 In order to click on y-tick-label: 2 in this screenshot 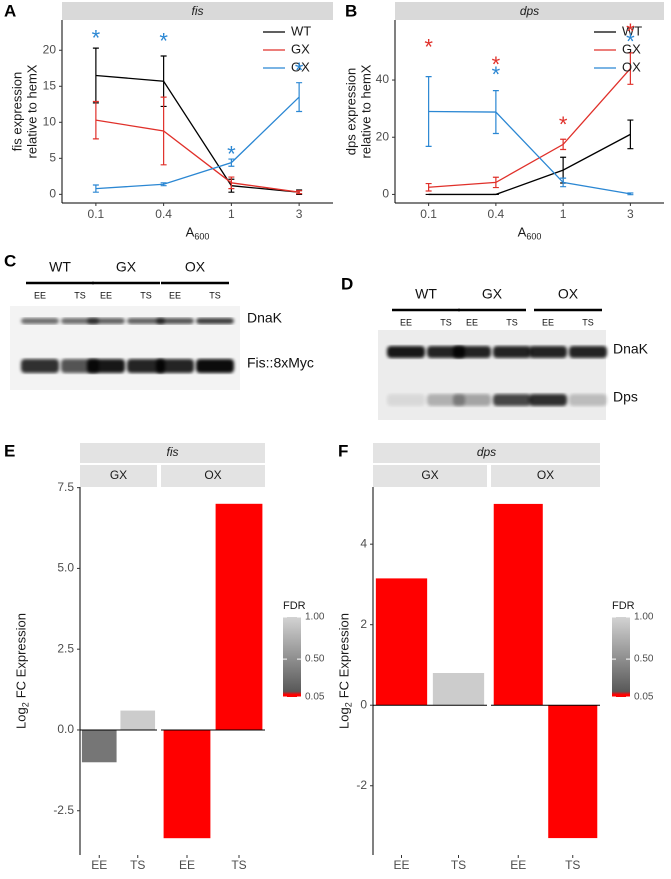, I will do `click(363, 624)`.